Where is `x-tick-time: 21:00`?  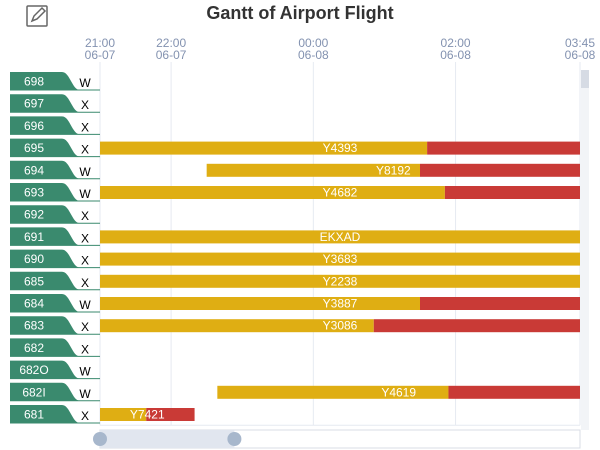
x-tick-time: 21:00 is located at coordinates (100, 43).